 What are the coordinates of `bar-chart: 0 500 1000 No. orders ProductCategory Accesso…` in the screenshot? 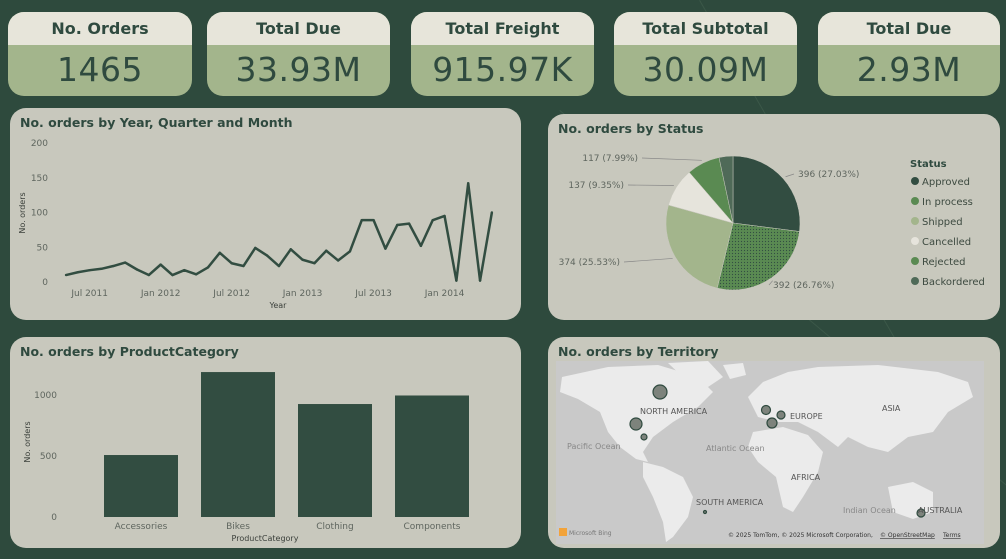 It's located at (246, 457).